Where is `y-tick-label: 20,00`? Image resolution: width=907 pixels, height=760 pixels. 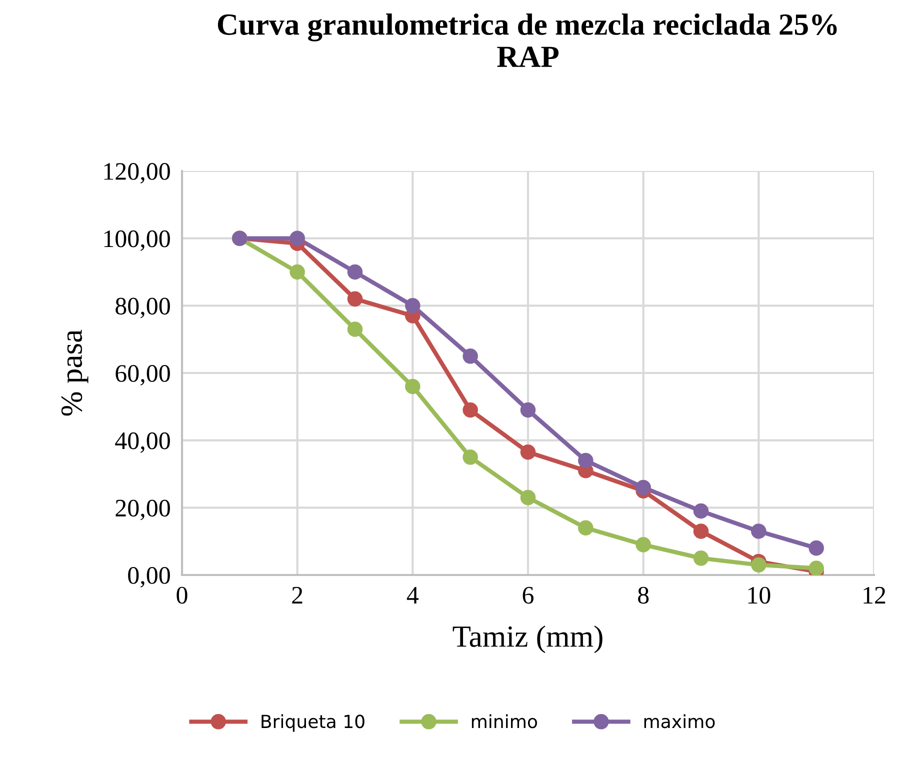
y-tick-label: 20,00 is located at coordinates (143, 510).